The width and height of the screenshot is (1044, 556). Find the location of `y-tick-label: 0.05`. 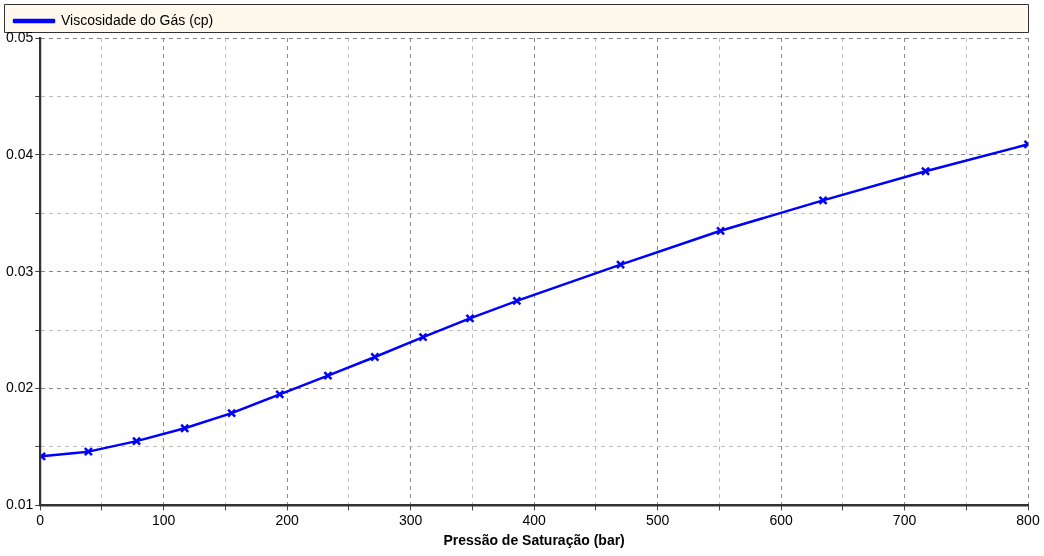

y-tick-label: 0.05 is located at coordinates (20, 36).